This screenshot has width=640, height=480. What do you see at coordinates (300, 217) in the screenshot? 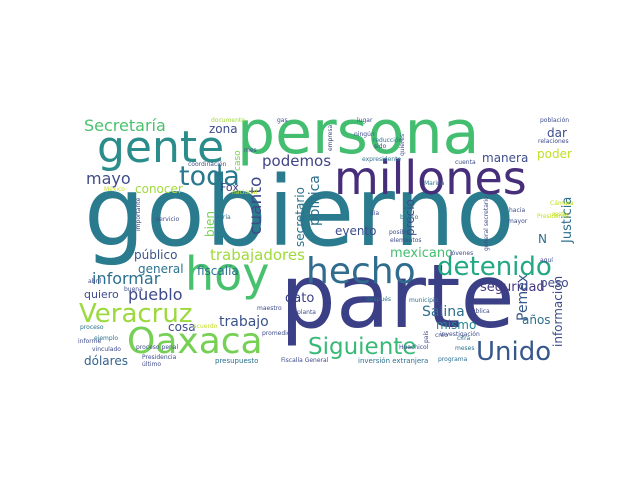
I see `word-secretario: secretario` at bounding box center [300, 217].